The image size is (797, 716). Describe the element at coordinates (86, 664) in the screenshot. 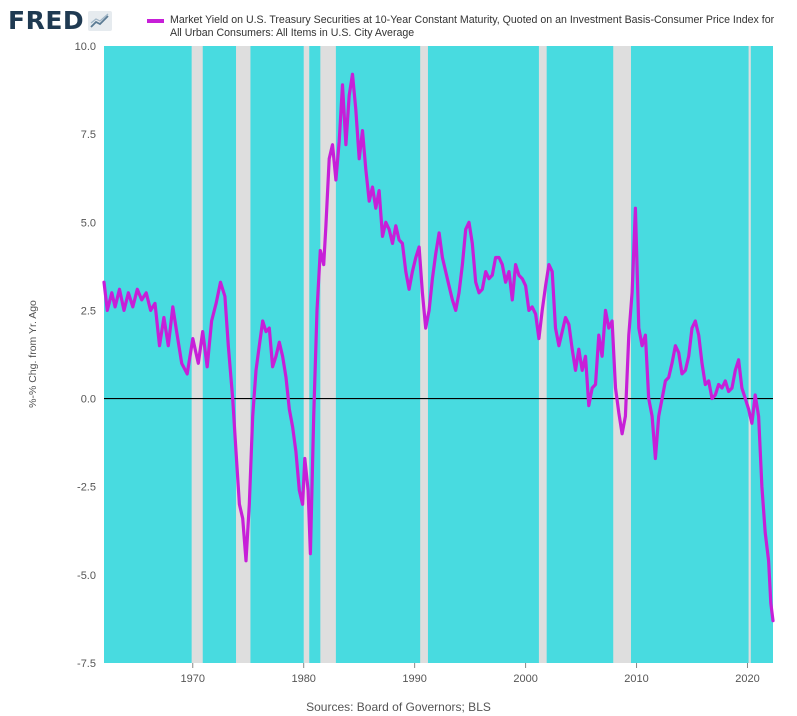

I see `y-tick-label: -7.5` at that location.